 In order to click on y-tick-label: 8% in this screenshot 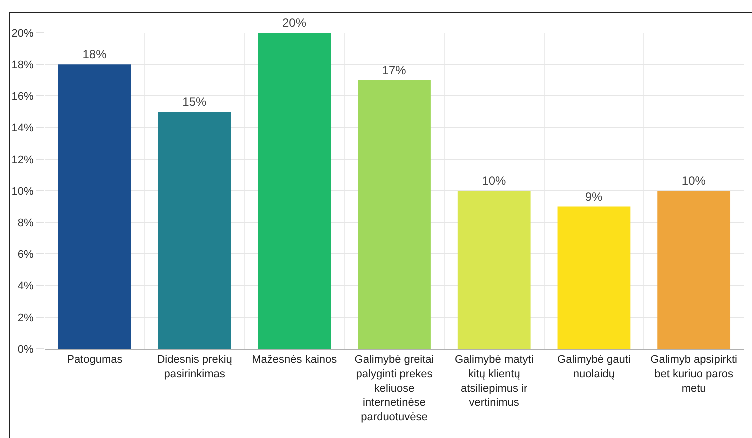, I will do `click(26, 223)`.